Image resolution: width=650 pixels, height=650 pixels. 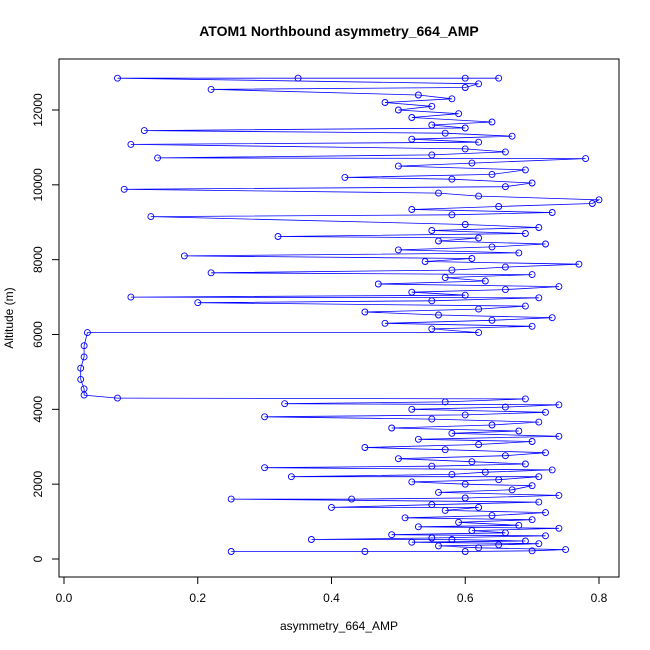 What do you see at coordinates (38, 259) in the screenshot?
I see `y-tick-label: 8000` at bounding box center [38, 259].